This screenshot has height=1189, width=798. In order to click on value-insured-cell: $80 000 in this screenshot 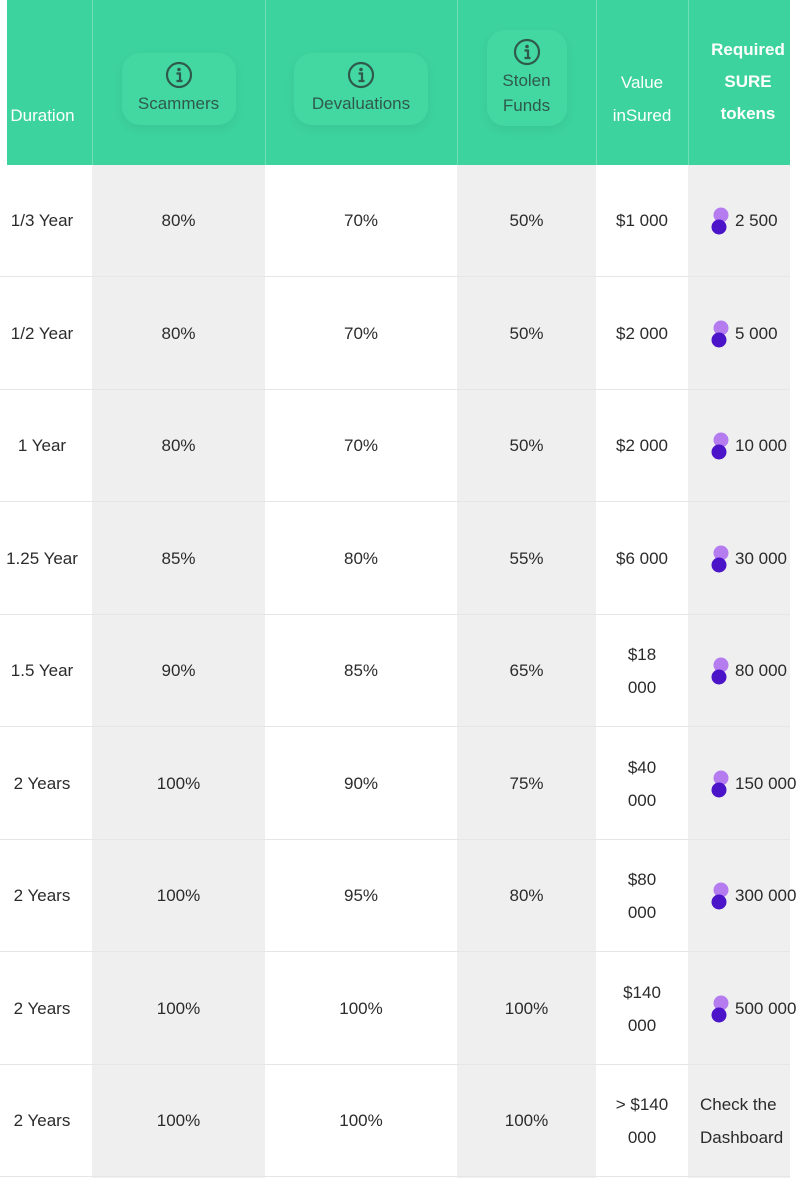, I will do `click(642, 896)`.